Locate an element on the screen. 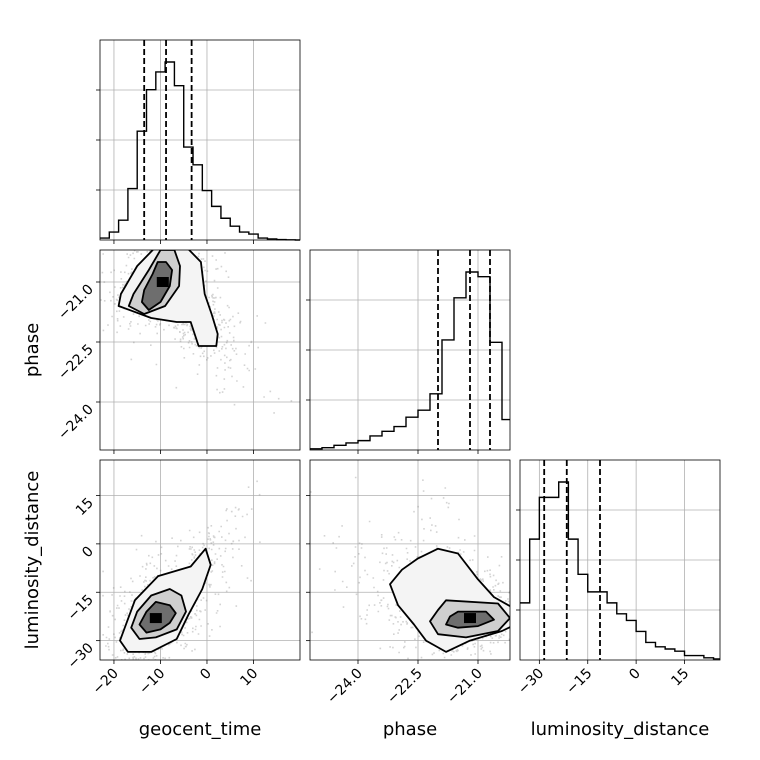 This screenshot has width=760, height=760. xlabel-geocent-time: geocent_time is located at coordinates (200, 729).